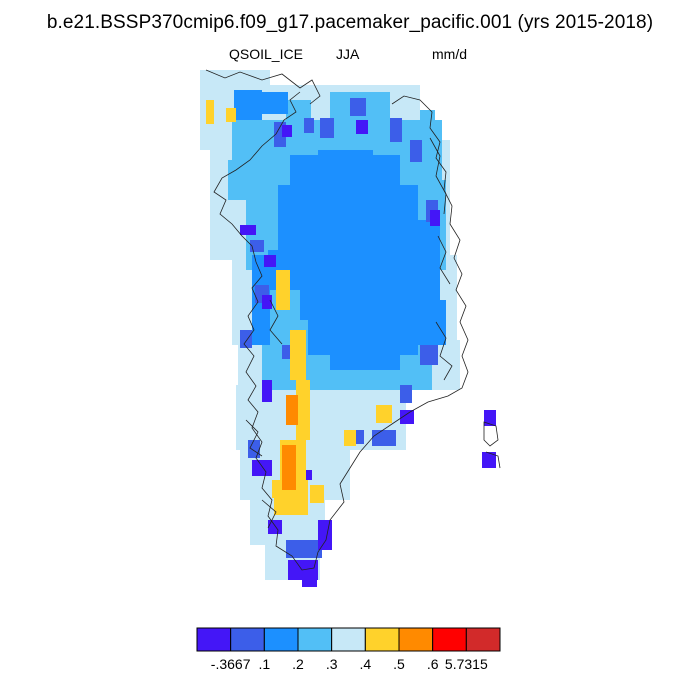 The height and width of the screenshot is (700, 700). What do you see at coordinates (298, 664) in the screenshot?
I see `colorbar-label: .2` at bounding box center [298, 664].